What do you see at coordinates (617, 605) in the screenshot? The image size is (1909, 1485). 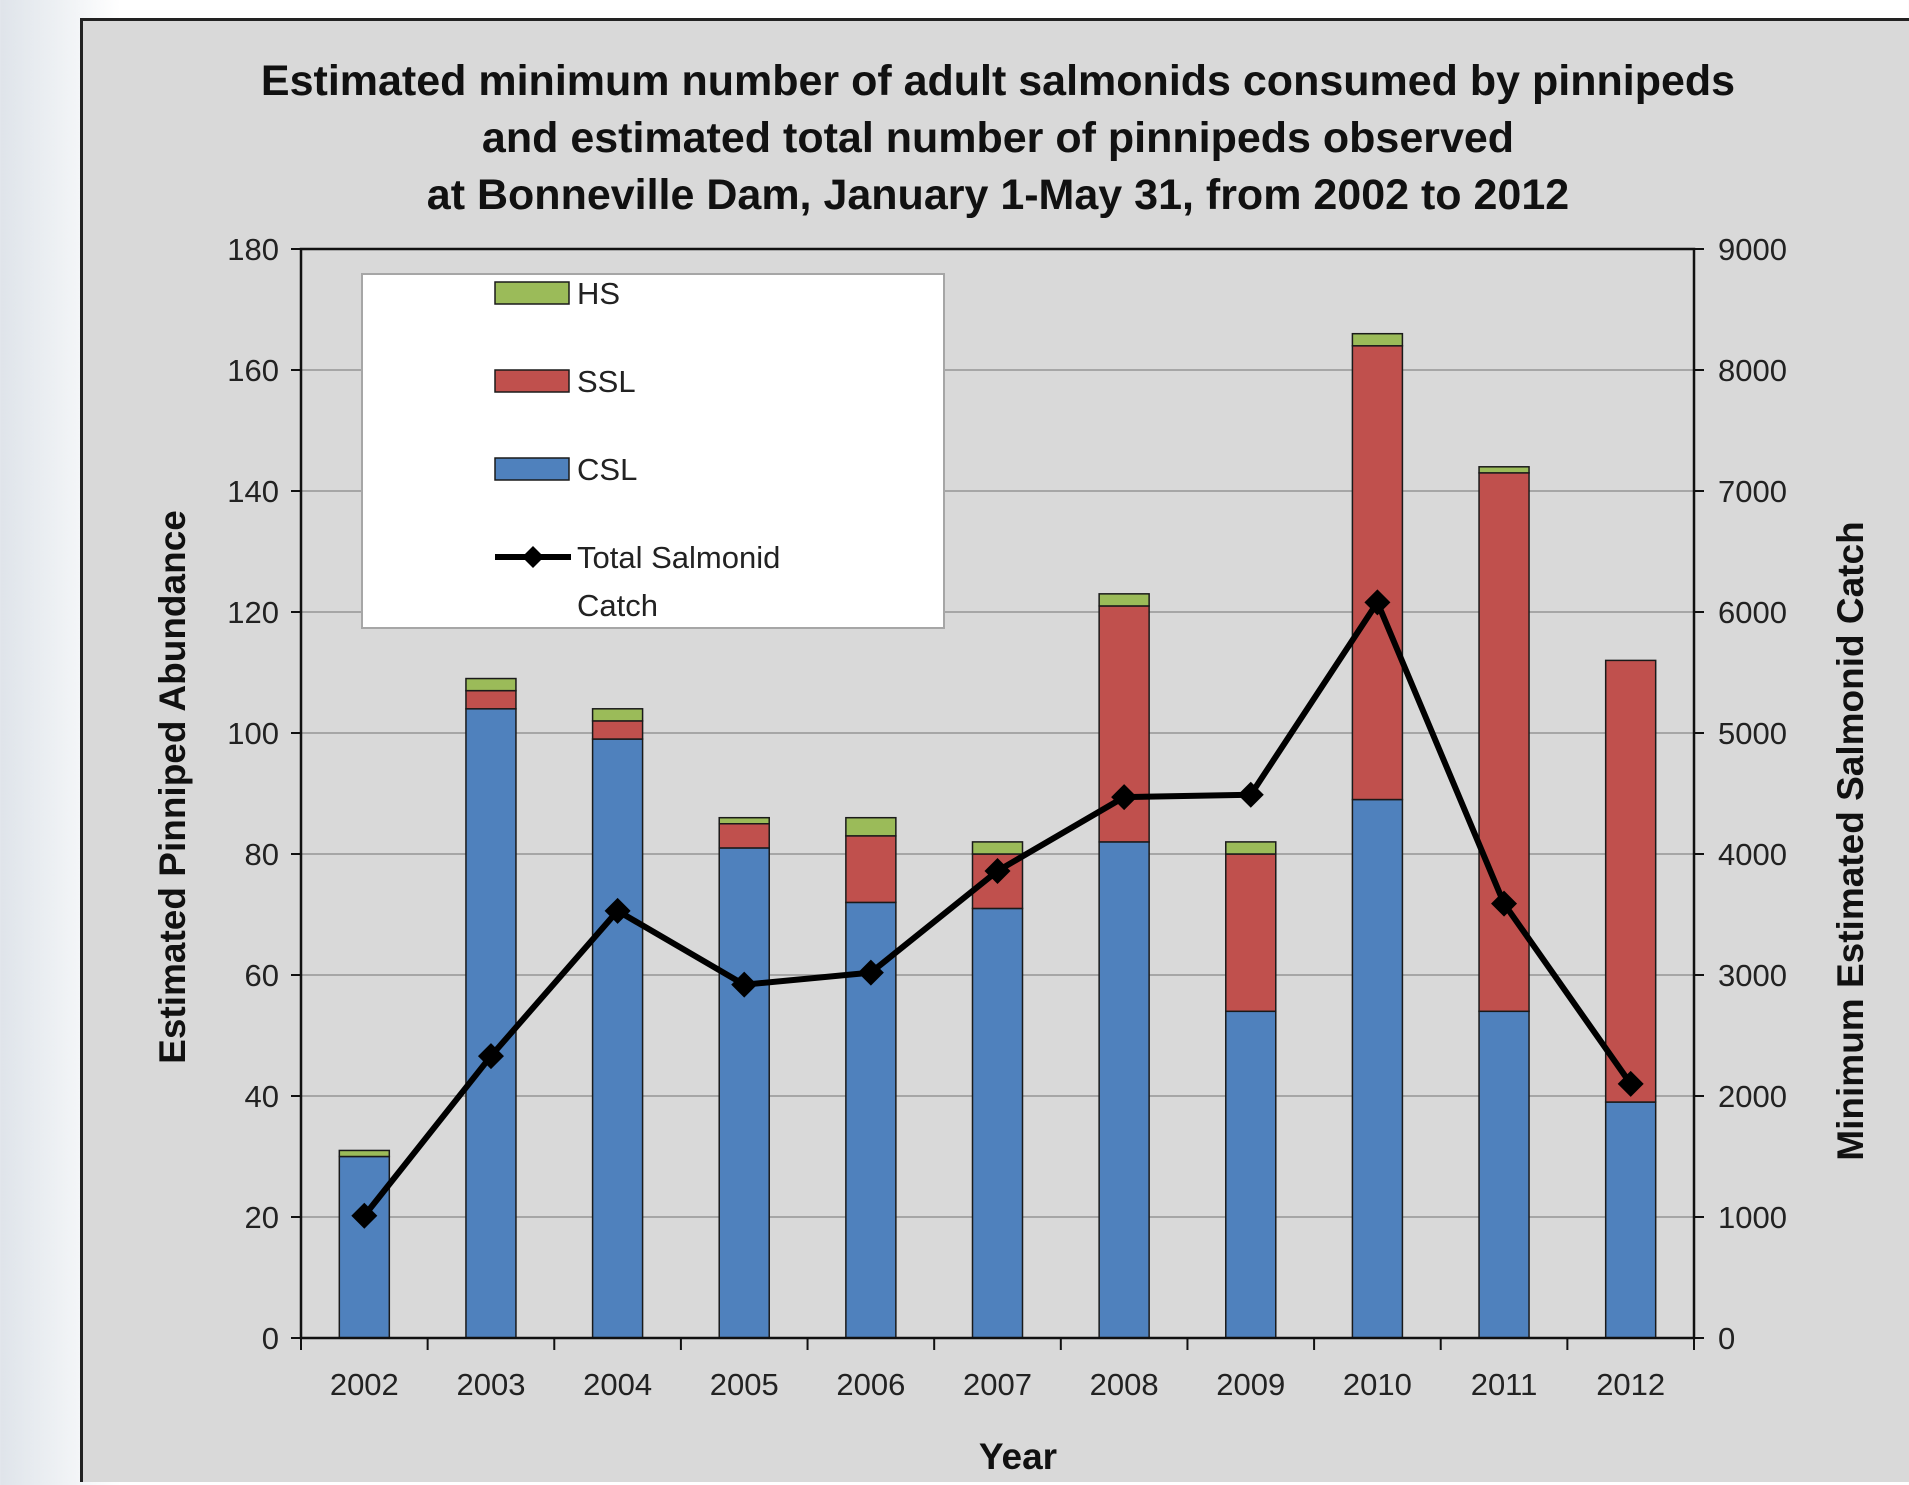 I see `legend-label: Catch` at bounding box center [617, 605].